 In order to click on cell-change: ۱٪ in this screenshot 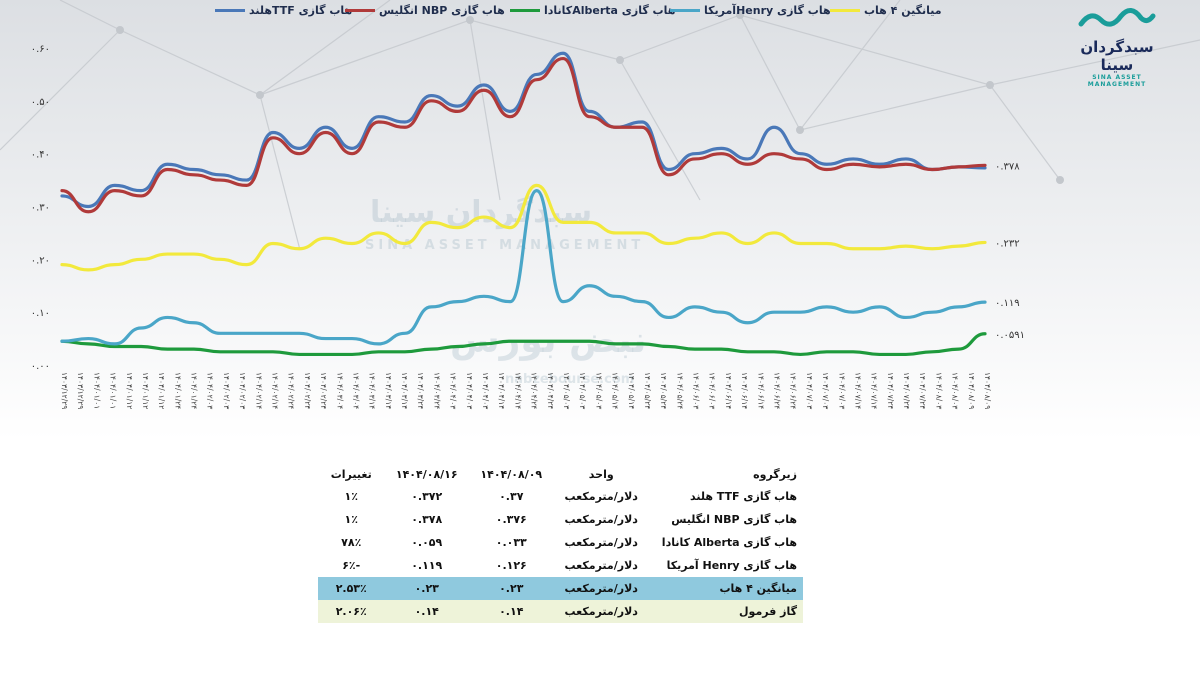, I will do `click(351, 496)`.